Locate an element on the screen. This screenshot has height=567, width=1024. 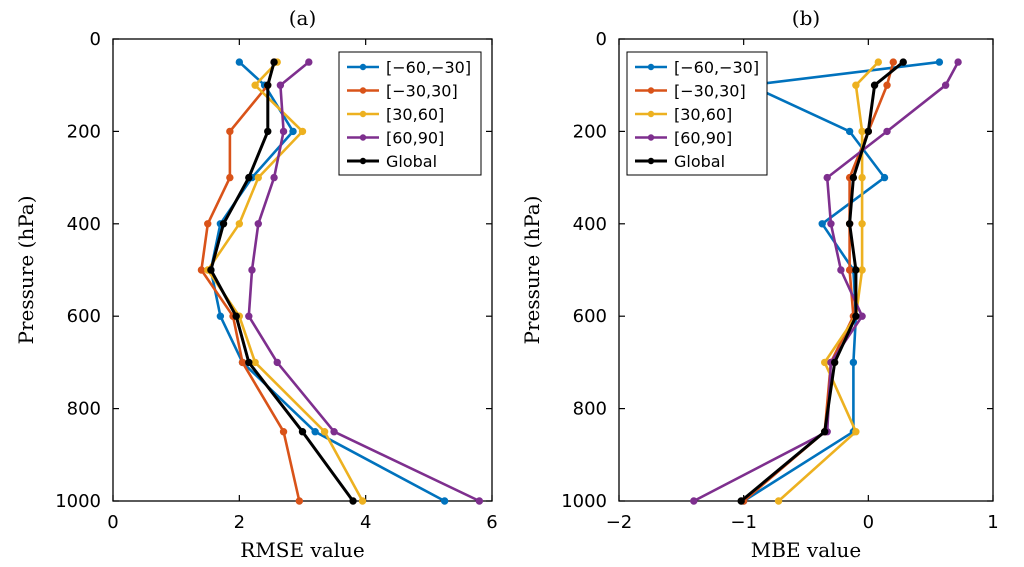
x-axis-label: RMSE value is located at coordinates (302, 550).